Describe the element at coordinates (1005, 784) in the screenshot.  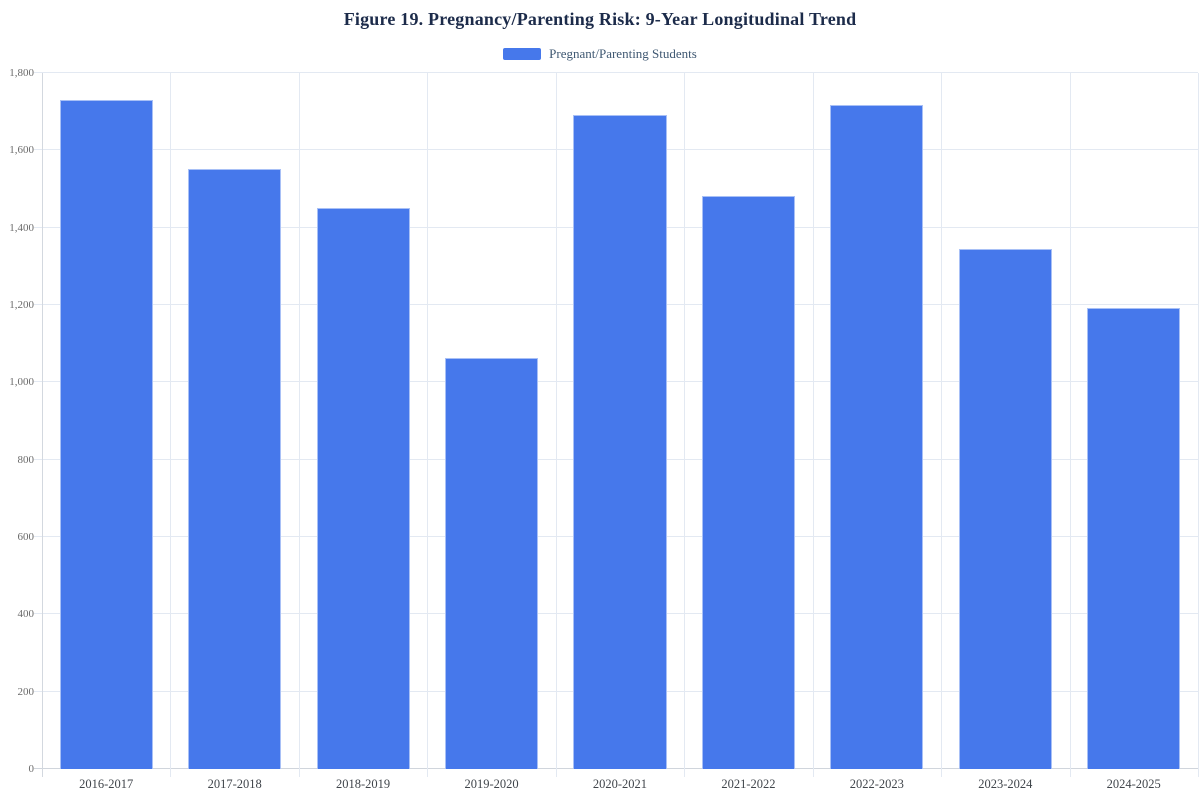
I see `x-tick-label-2023-2024: 2023-2024` at that location.